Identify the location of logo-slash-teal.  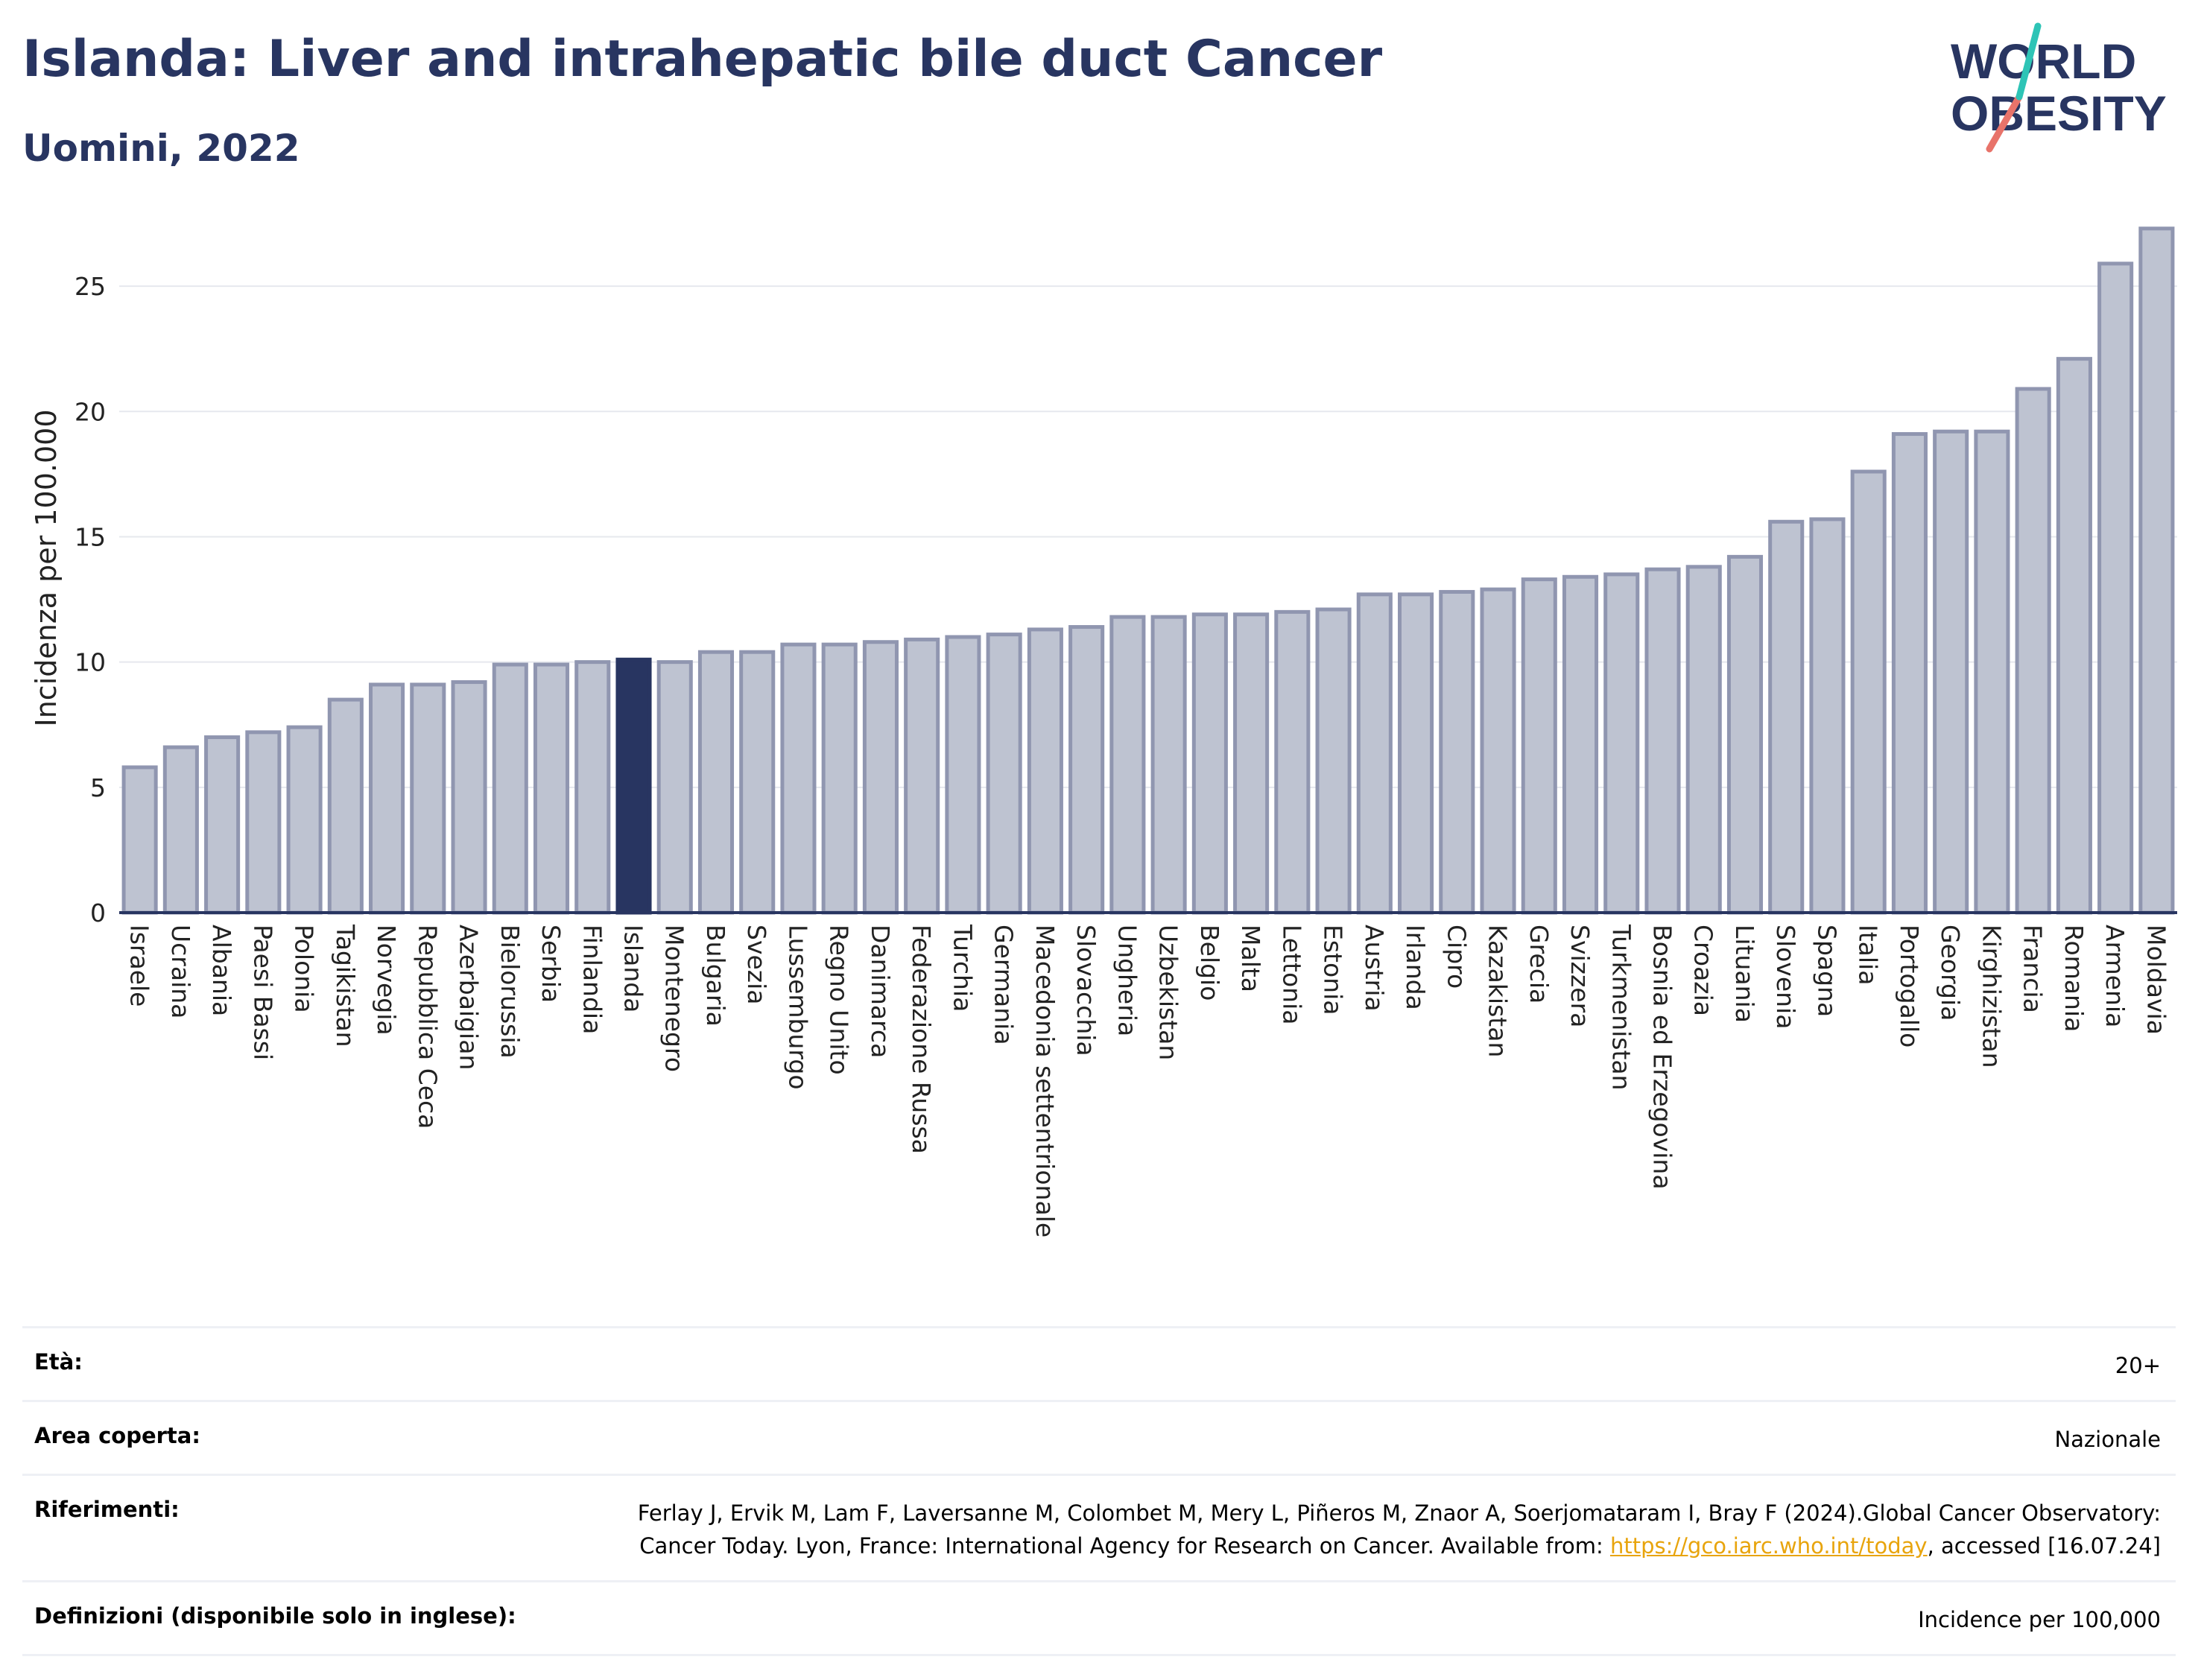
(2029, 61).